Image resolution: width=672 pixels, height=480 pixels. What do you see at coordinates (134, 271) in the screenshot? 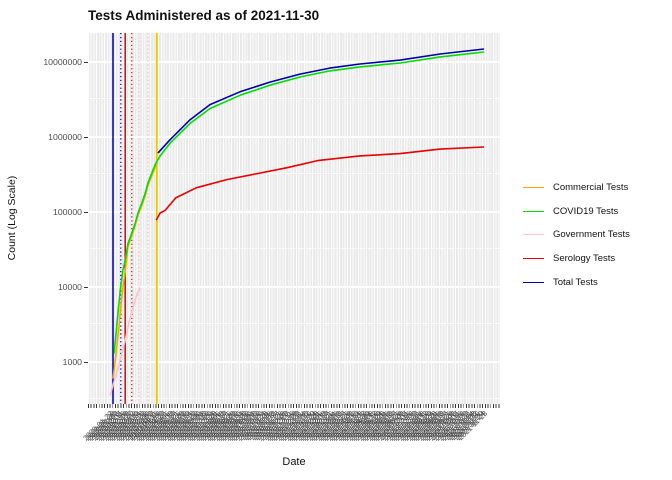
I see `series-line-commercial-tests` at bounding box center [134, 271].